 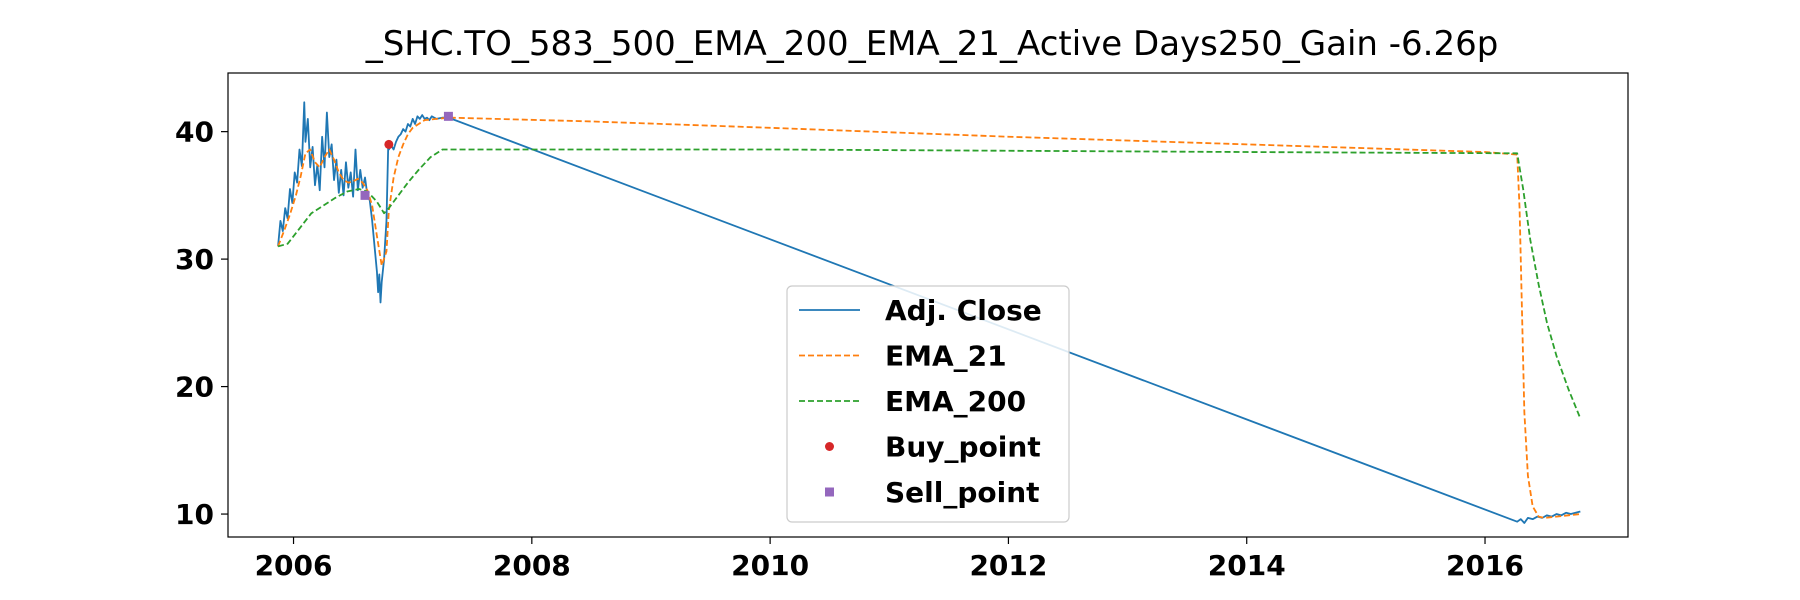 I want to click on legend-label-ema-21: EMA_21, so click(x=946, y=356).